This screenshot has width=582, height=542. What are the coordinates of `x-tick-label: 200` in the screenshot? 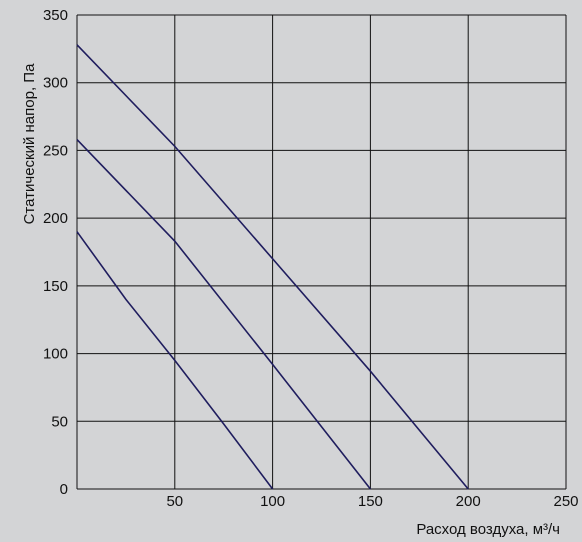 It's located at (468, 501).